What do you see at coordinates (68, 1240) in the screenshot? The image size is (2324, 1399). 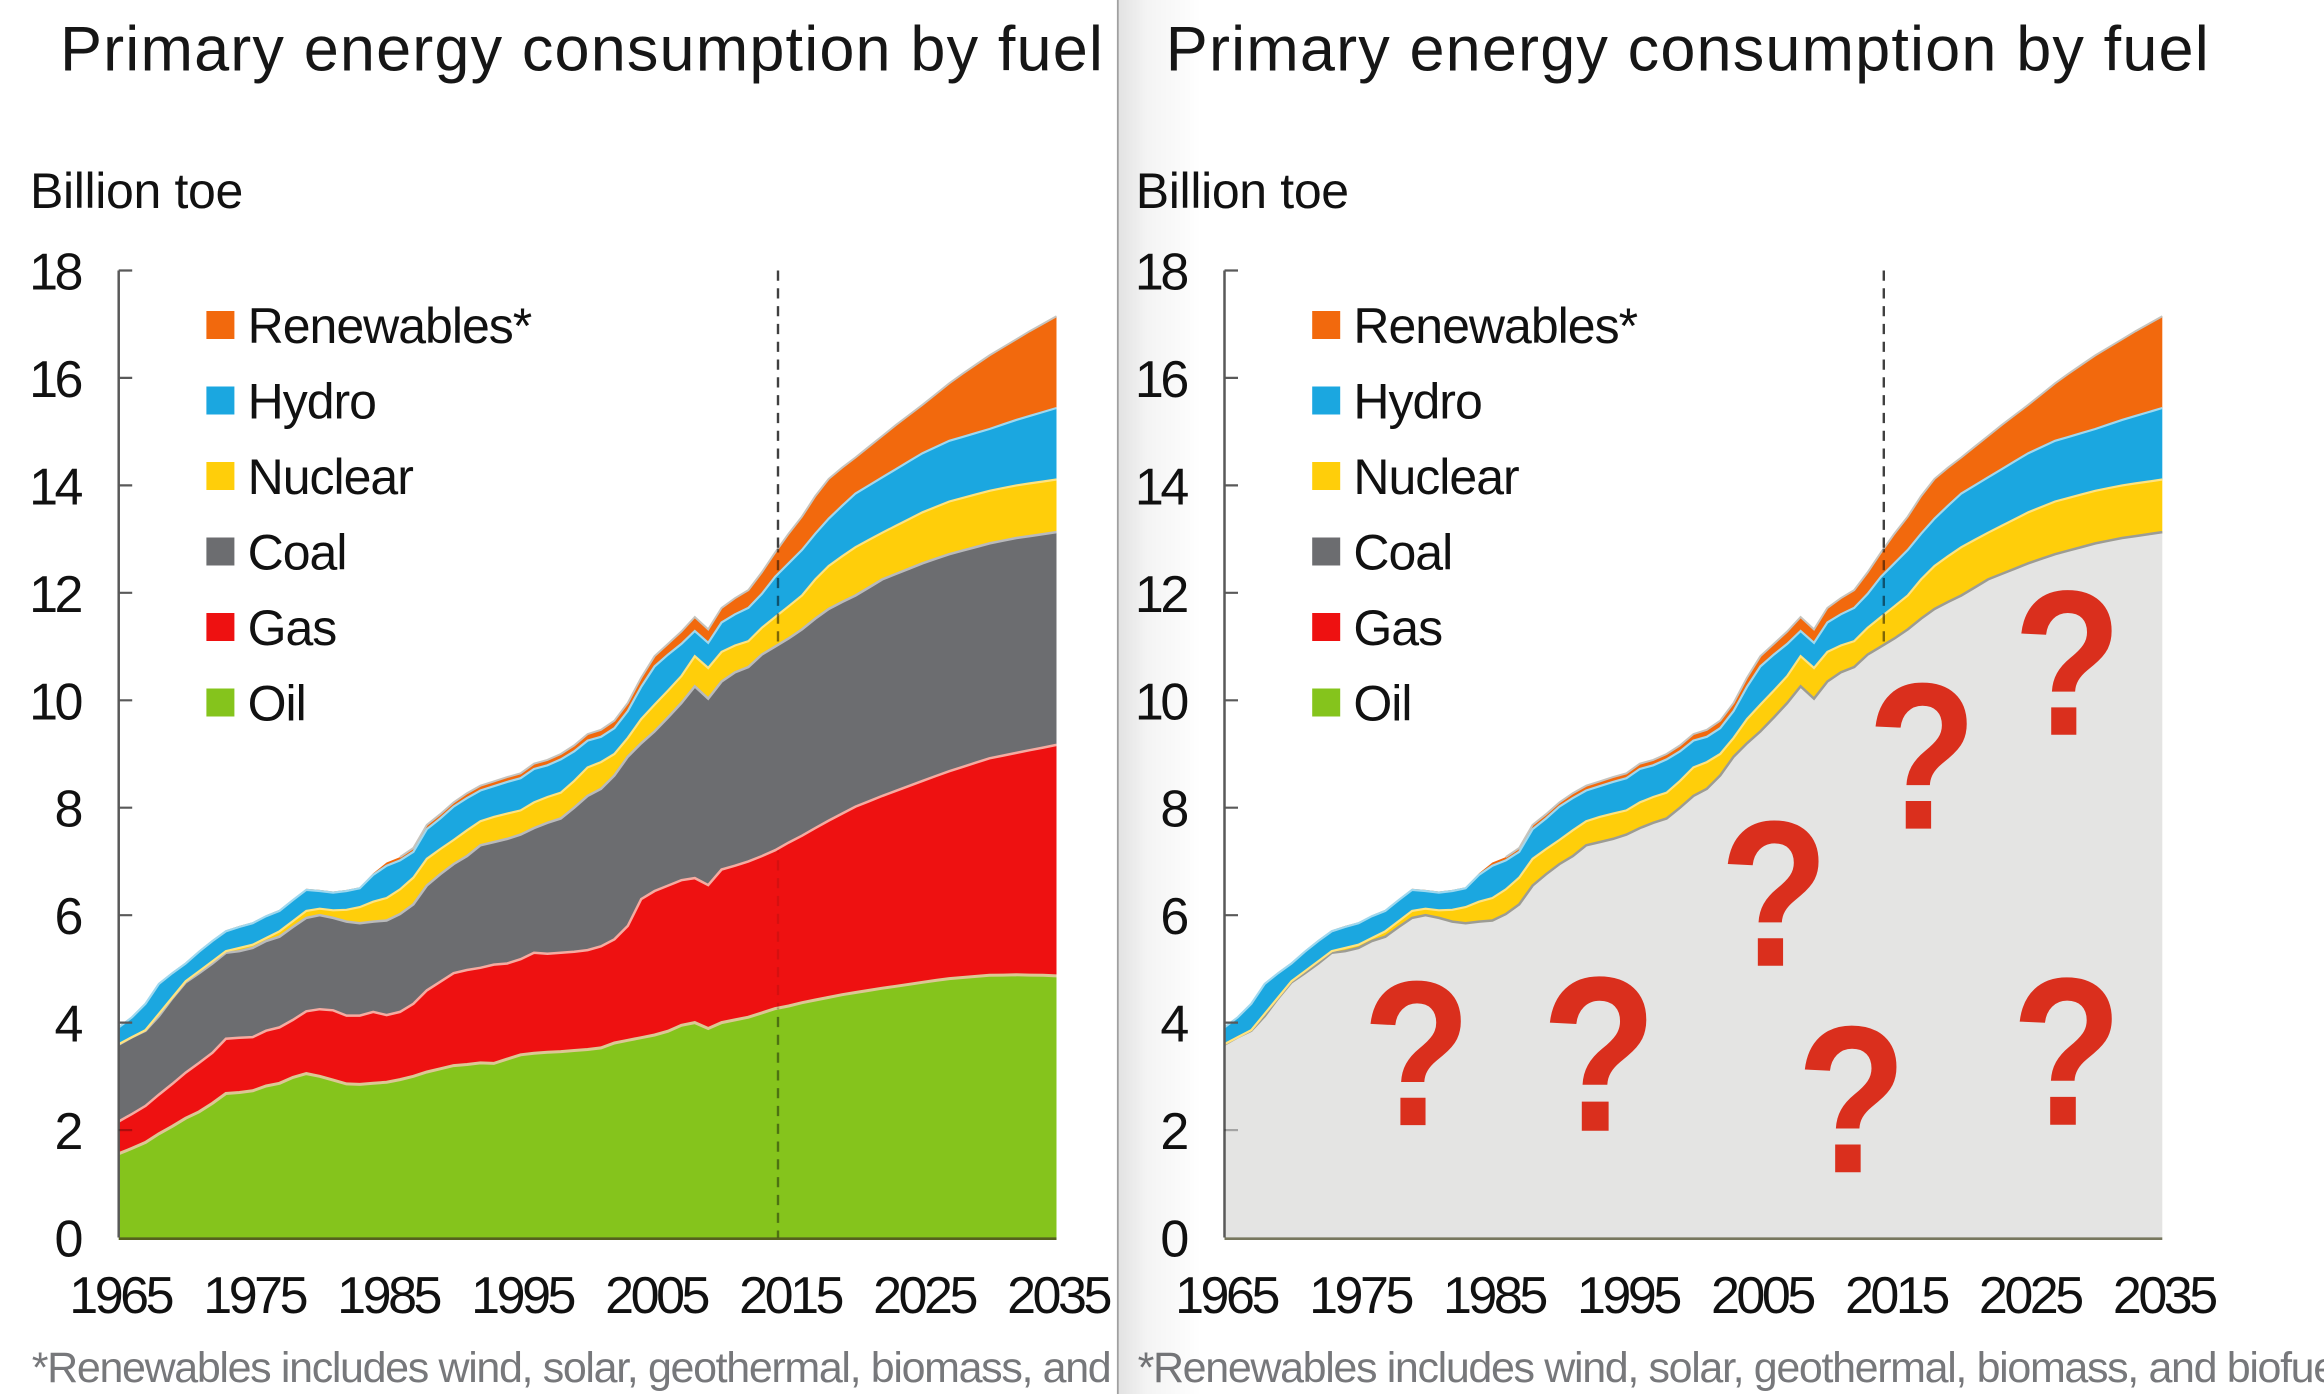 I see `svg-text: 0` at bounding box center [68, 1240].